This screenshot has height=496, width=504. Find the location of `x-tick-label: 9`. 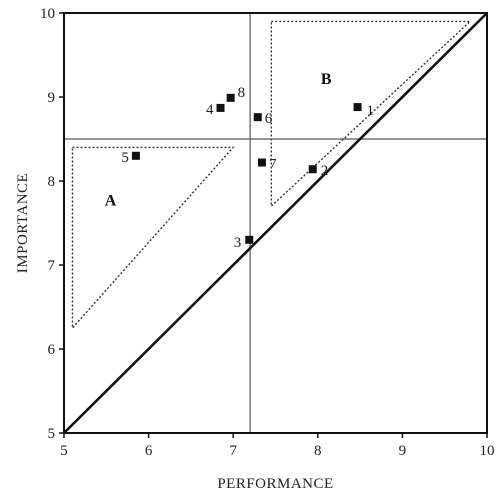

x-tick-label: 9 is located at coordinates (403, 451).